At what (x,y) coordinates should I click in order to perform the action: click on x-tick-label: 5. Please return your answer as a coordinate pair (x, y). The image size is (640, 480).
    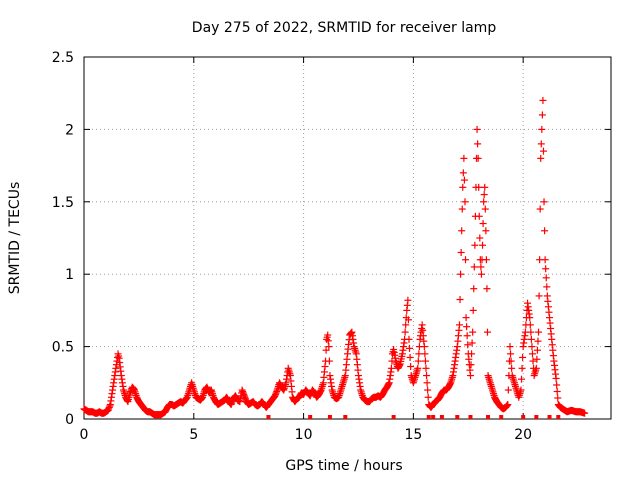
    Looking at the image, I should click on (193, 435).